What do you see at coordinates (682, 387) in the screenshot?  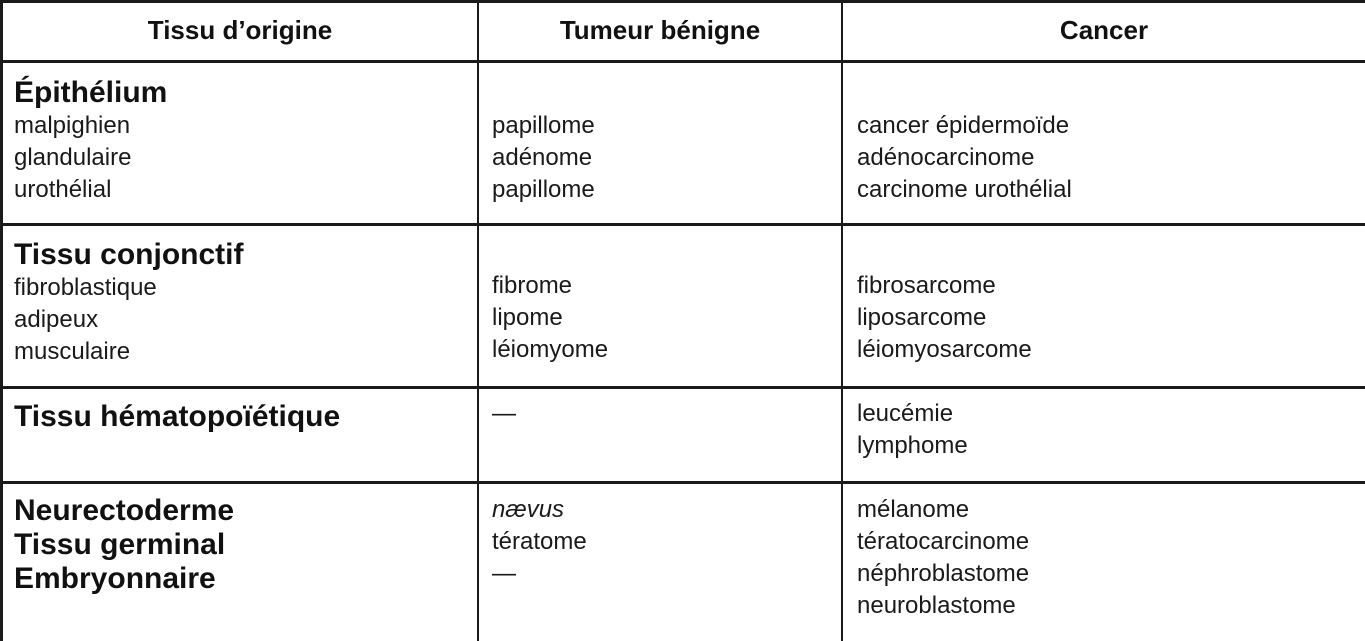 I see `row2-bottom-border` at bounding box center [682, 387].